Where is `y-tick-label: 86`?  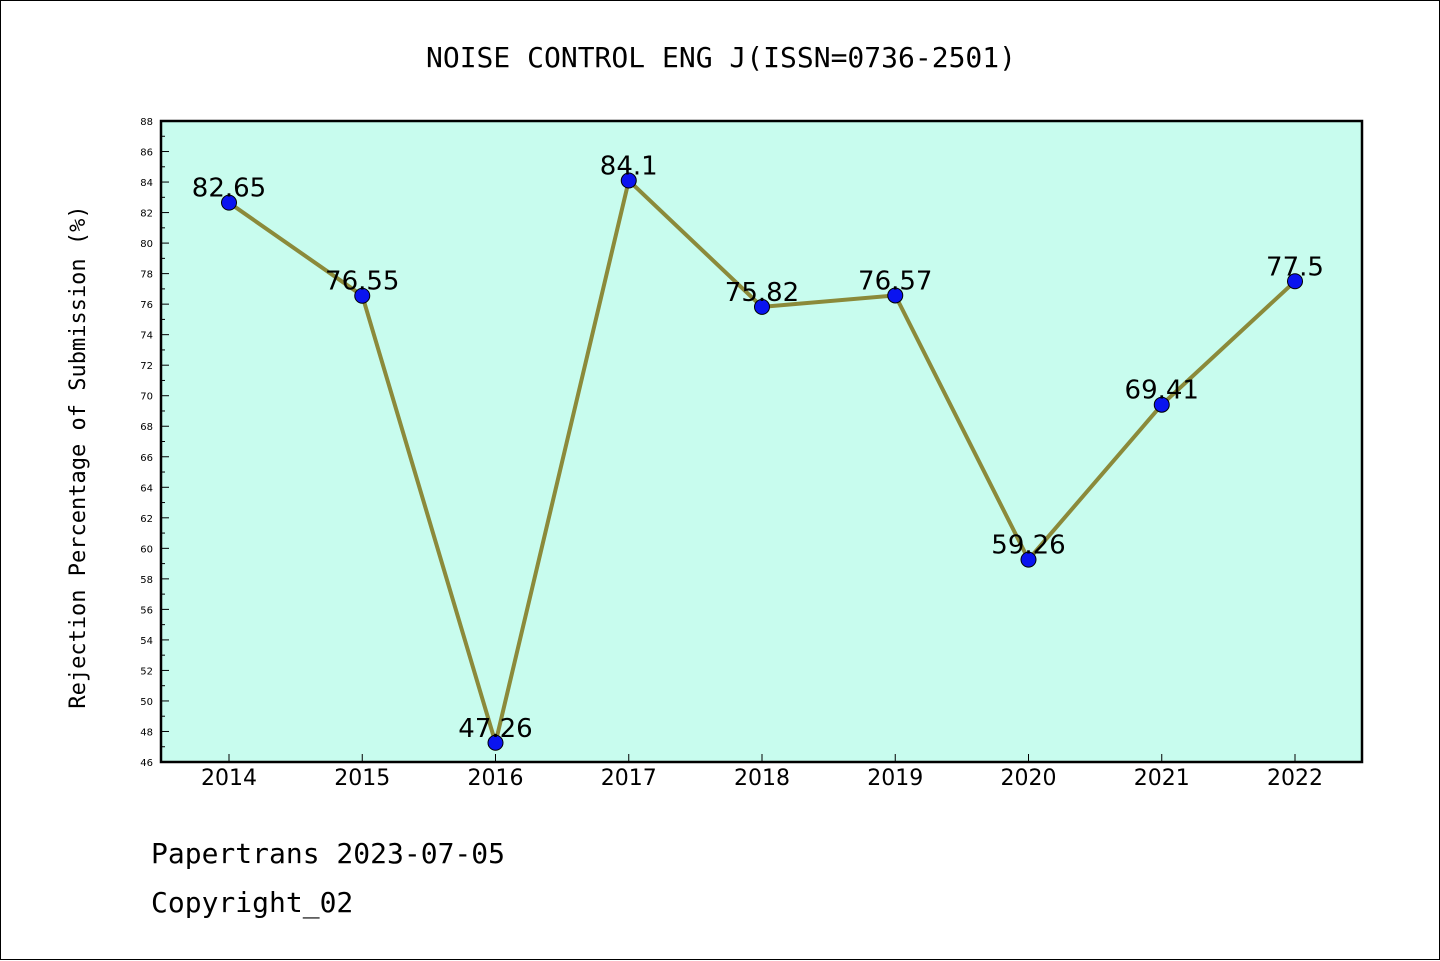
y-tick-label: 86 is located at coordinates (146, 153).